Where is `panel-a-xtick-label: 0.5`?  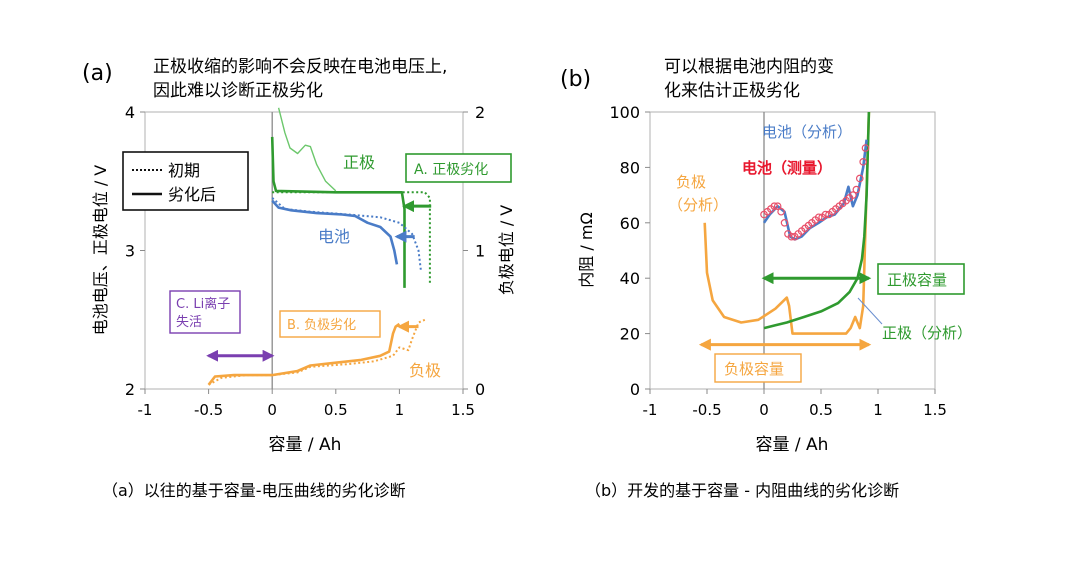 panel-a-xtick-label: 0.5 is located at coordinates (336, 410).